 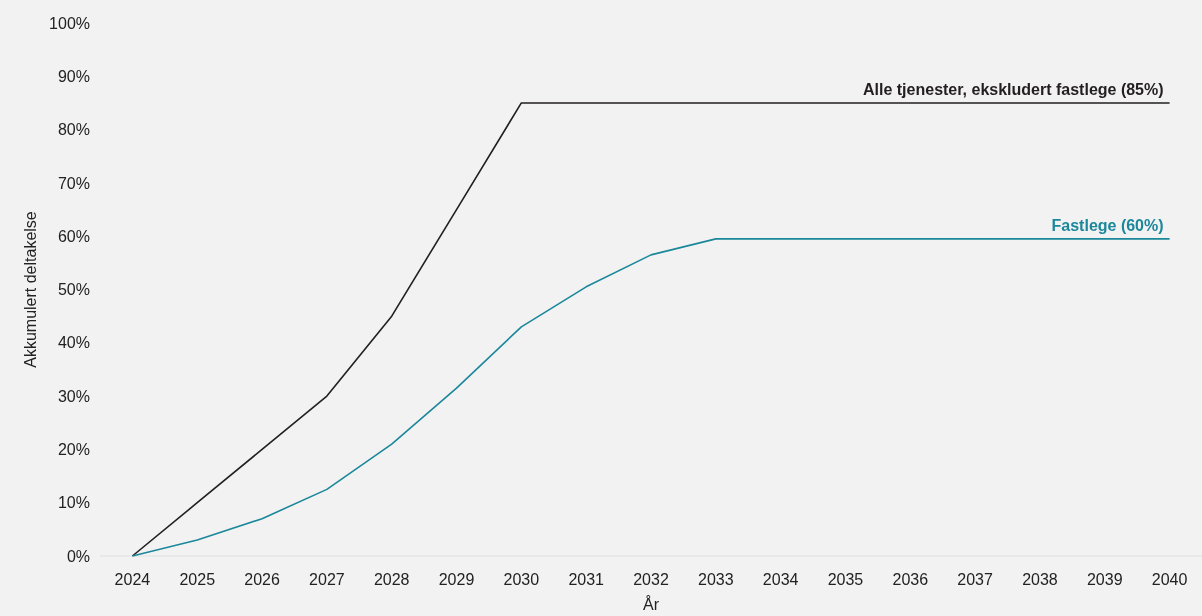 I want to click on x-tick-label: 2025, so click(x=197, y=579).